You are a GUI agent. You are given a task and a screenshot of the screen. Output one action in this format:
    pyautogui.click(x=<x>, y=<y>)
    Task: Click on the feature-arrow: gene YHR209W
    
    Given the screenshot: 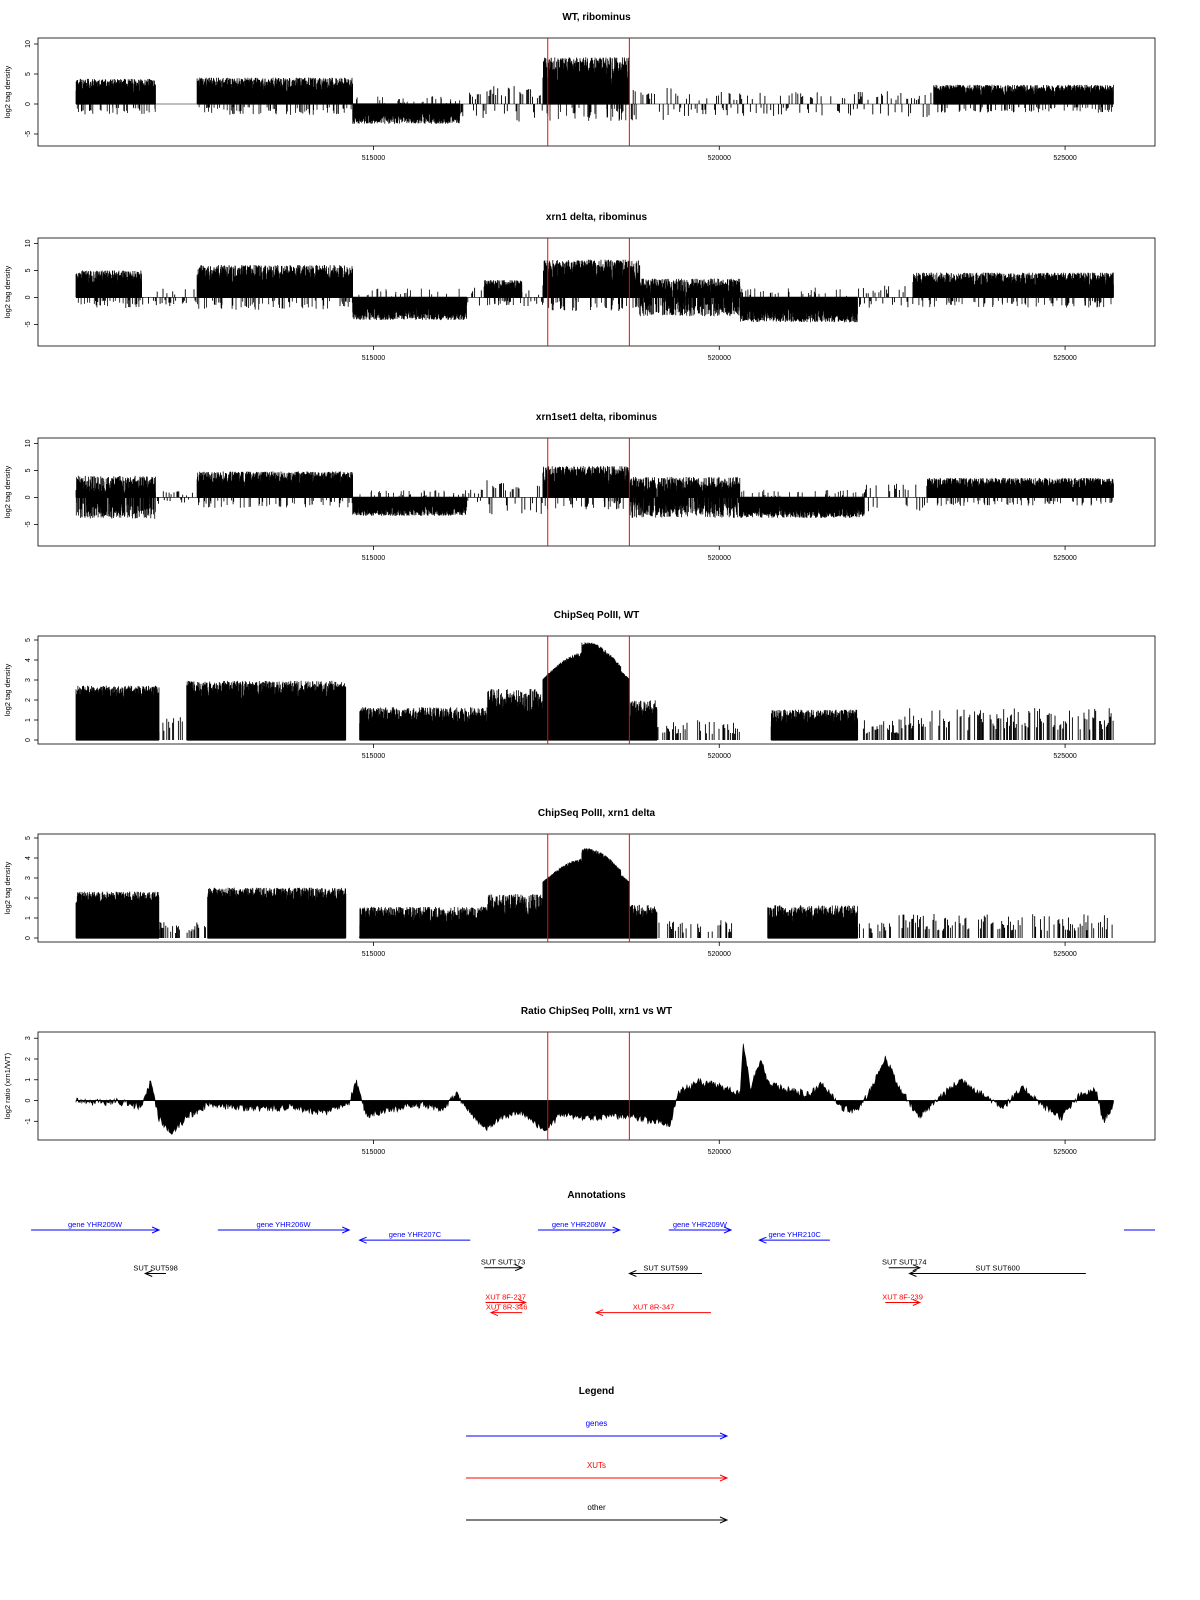 What is the action you would take?
    pyautogui.click(x=700, y=1227)
    